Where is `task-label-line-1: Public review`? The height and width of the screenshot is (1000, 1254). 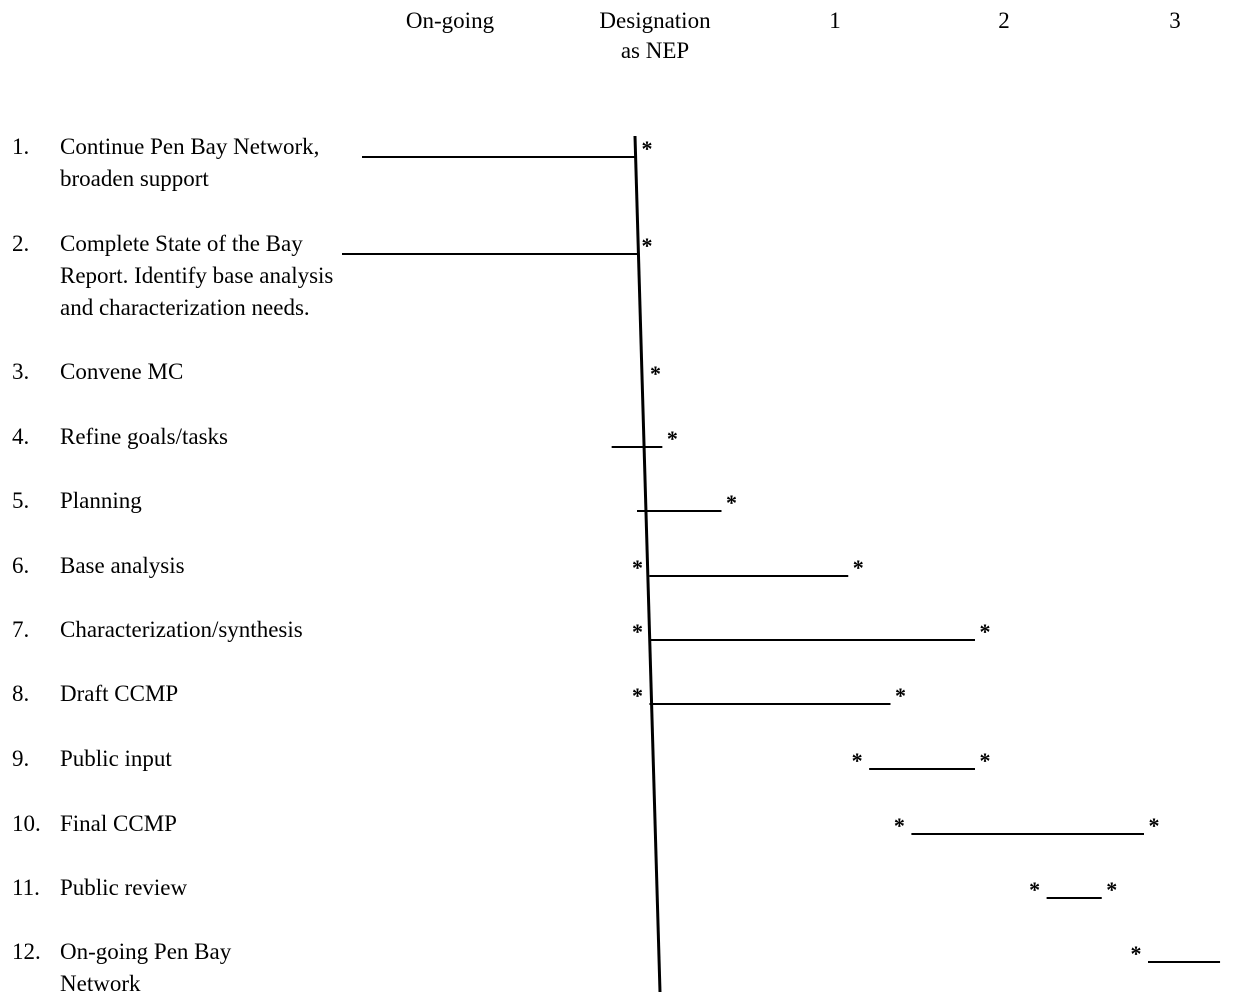
task-label-line-1: Public review is located at coordinates (124, 887).